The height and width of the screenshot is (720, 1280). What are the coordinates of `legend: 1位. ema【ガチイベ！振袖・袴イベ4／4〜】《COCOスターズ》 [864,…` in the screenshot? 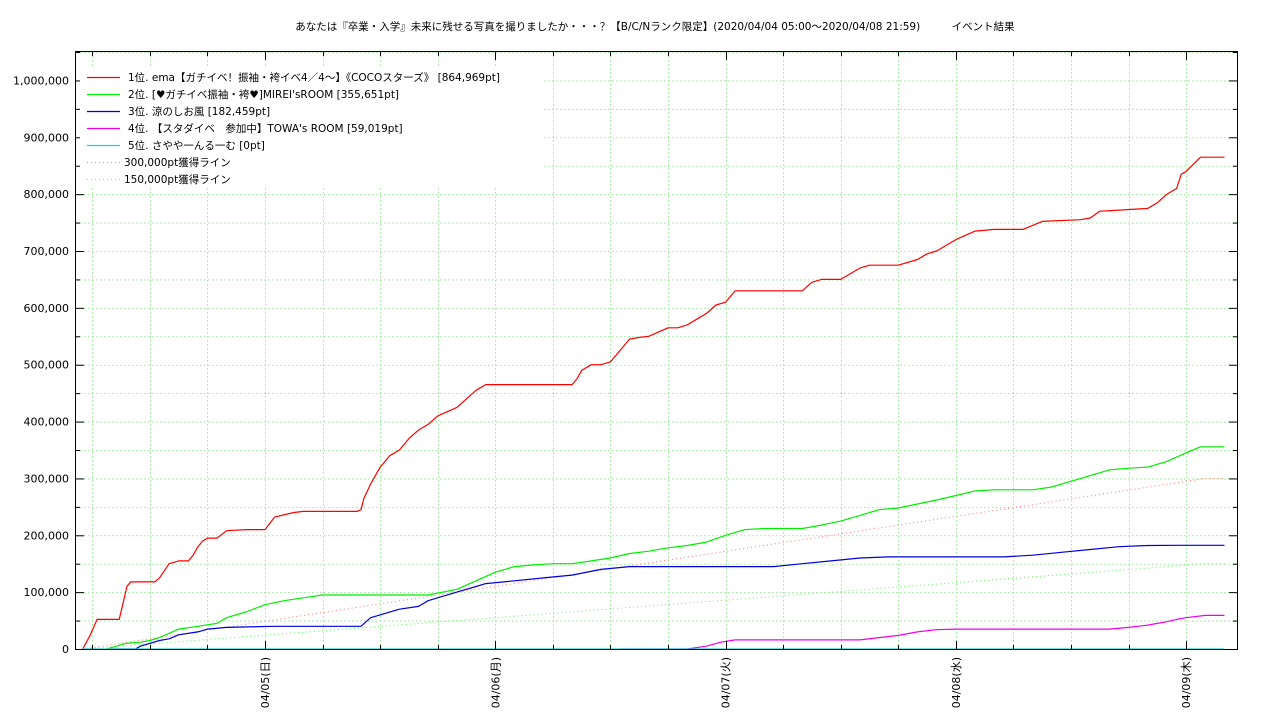 It's located at (312, 127).